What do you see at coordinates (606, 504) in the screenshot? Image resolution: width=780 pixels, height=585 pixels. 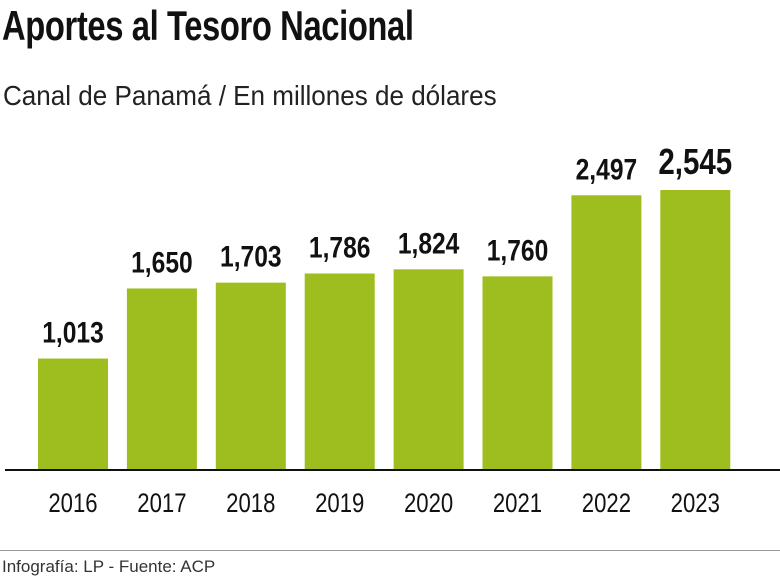 I see `x-tick-label: 2022` at bounding box center [606, 504].